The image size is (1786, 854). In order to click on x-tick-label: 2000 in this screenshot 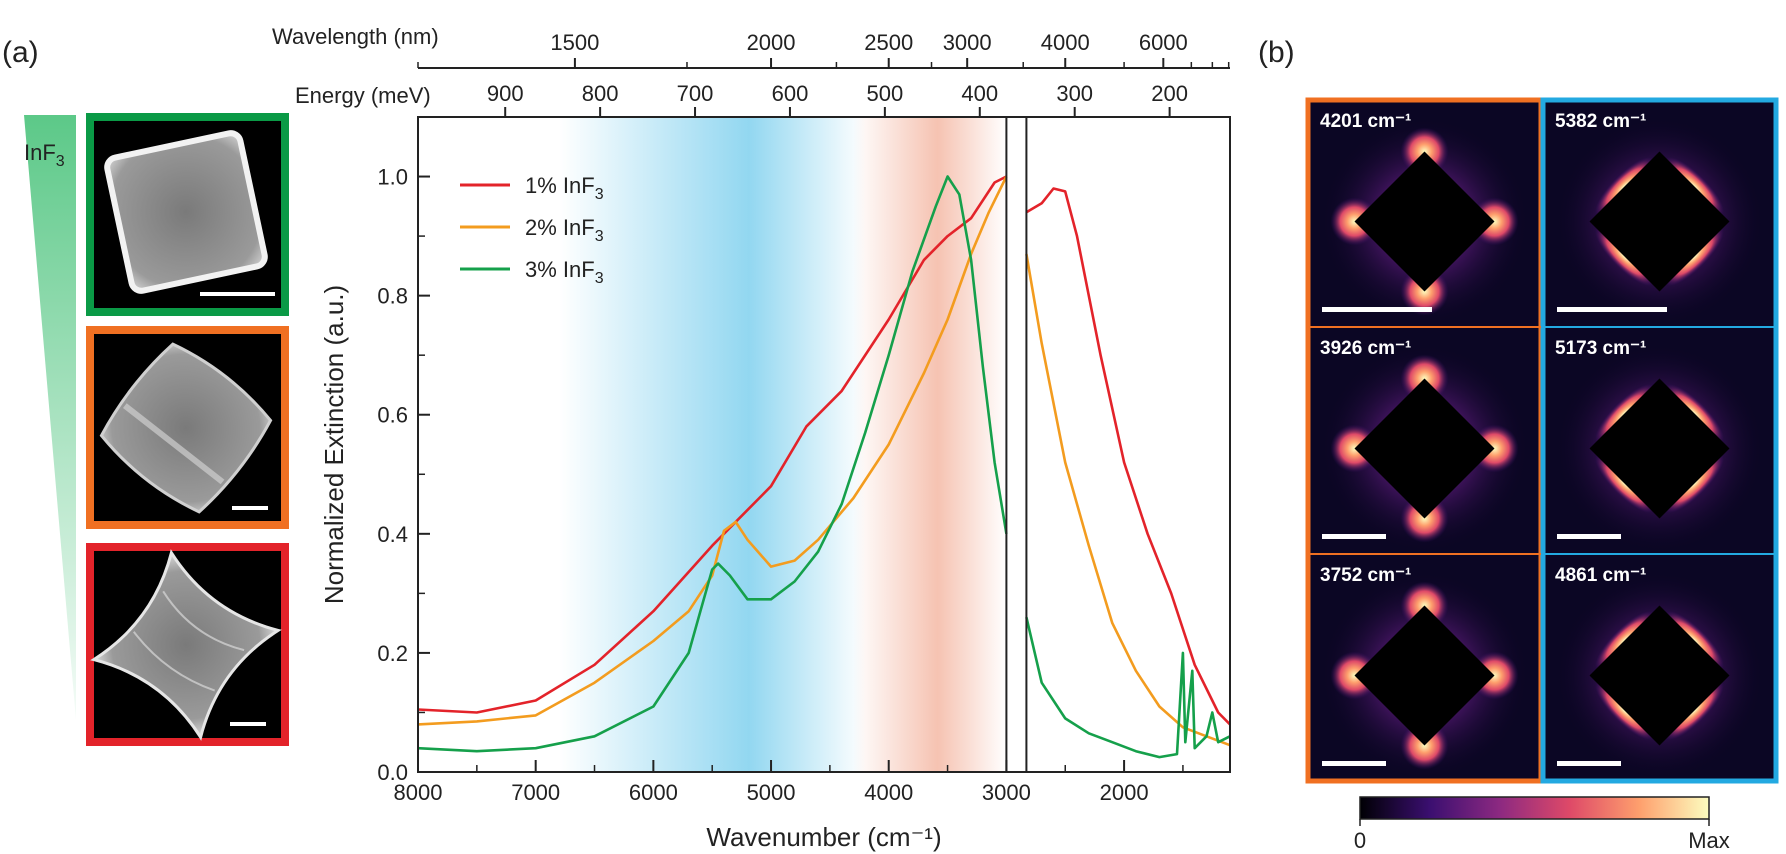, I will do `click(1124, 792)`.